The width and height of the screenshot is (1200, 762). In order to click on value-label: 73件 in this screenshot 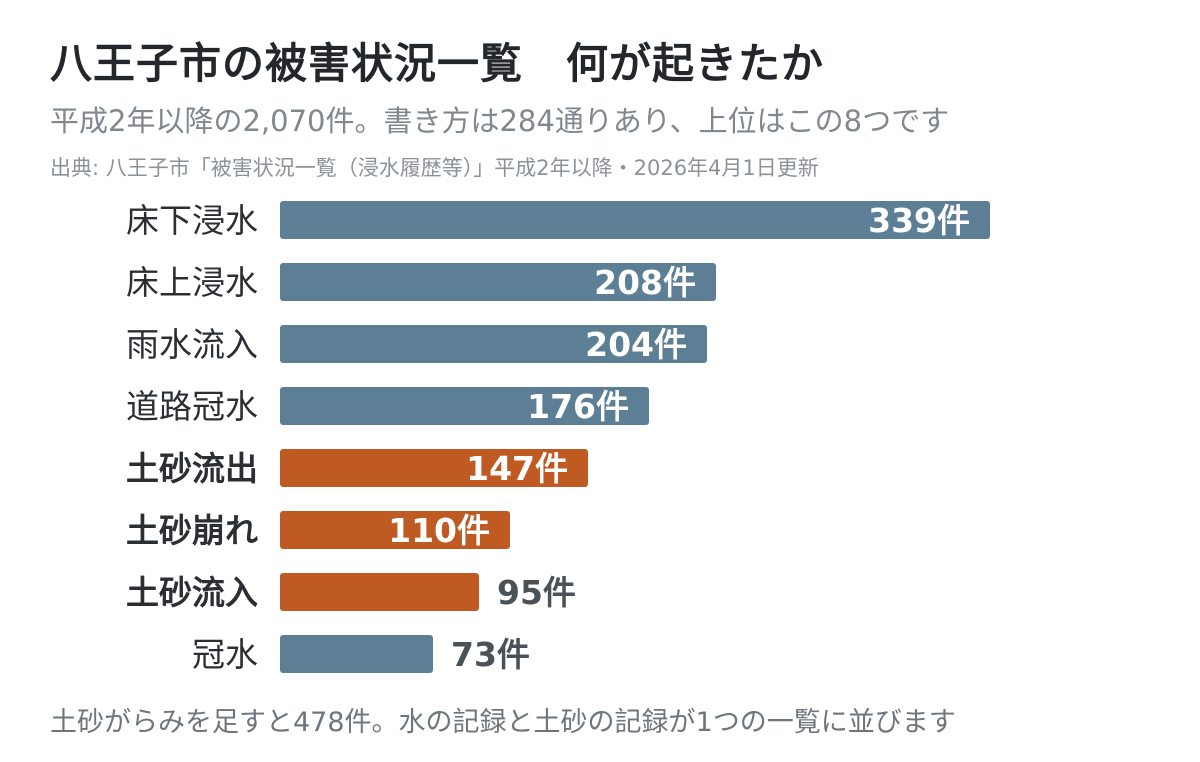, I will do `click(490, 654)`.